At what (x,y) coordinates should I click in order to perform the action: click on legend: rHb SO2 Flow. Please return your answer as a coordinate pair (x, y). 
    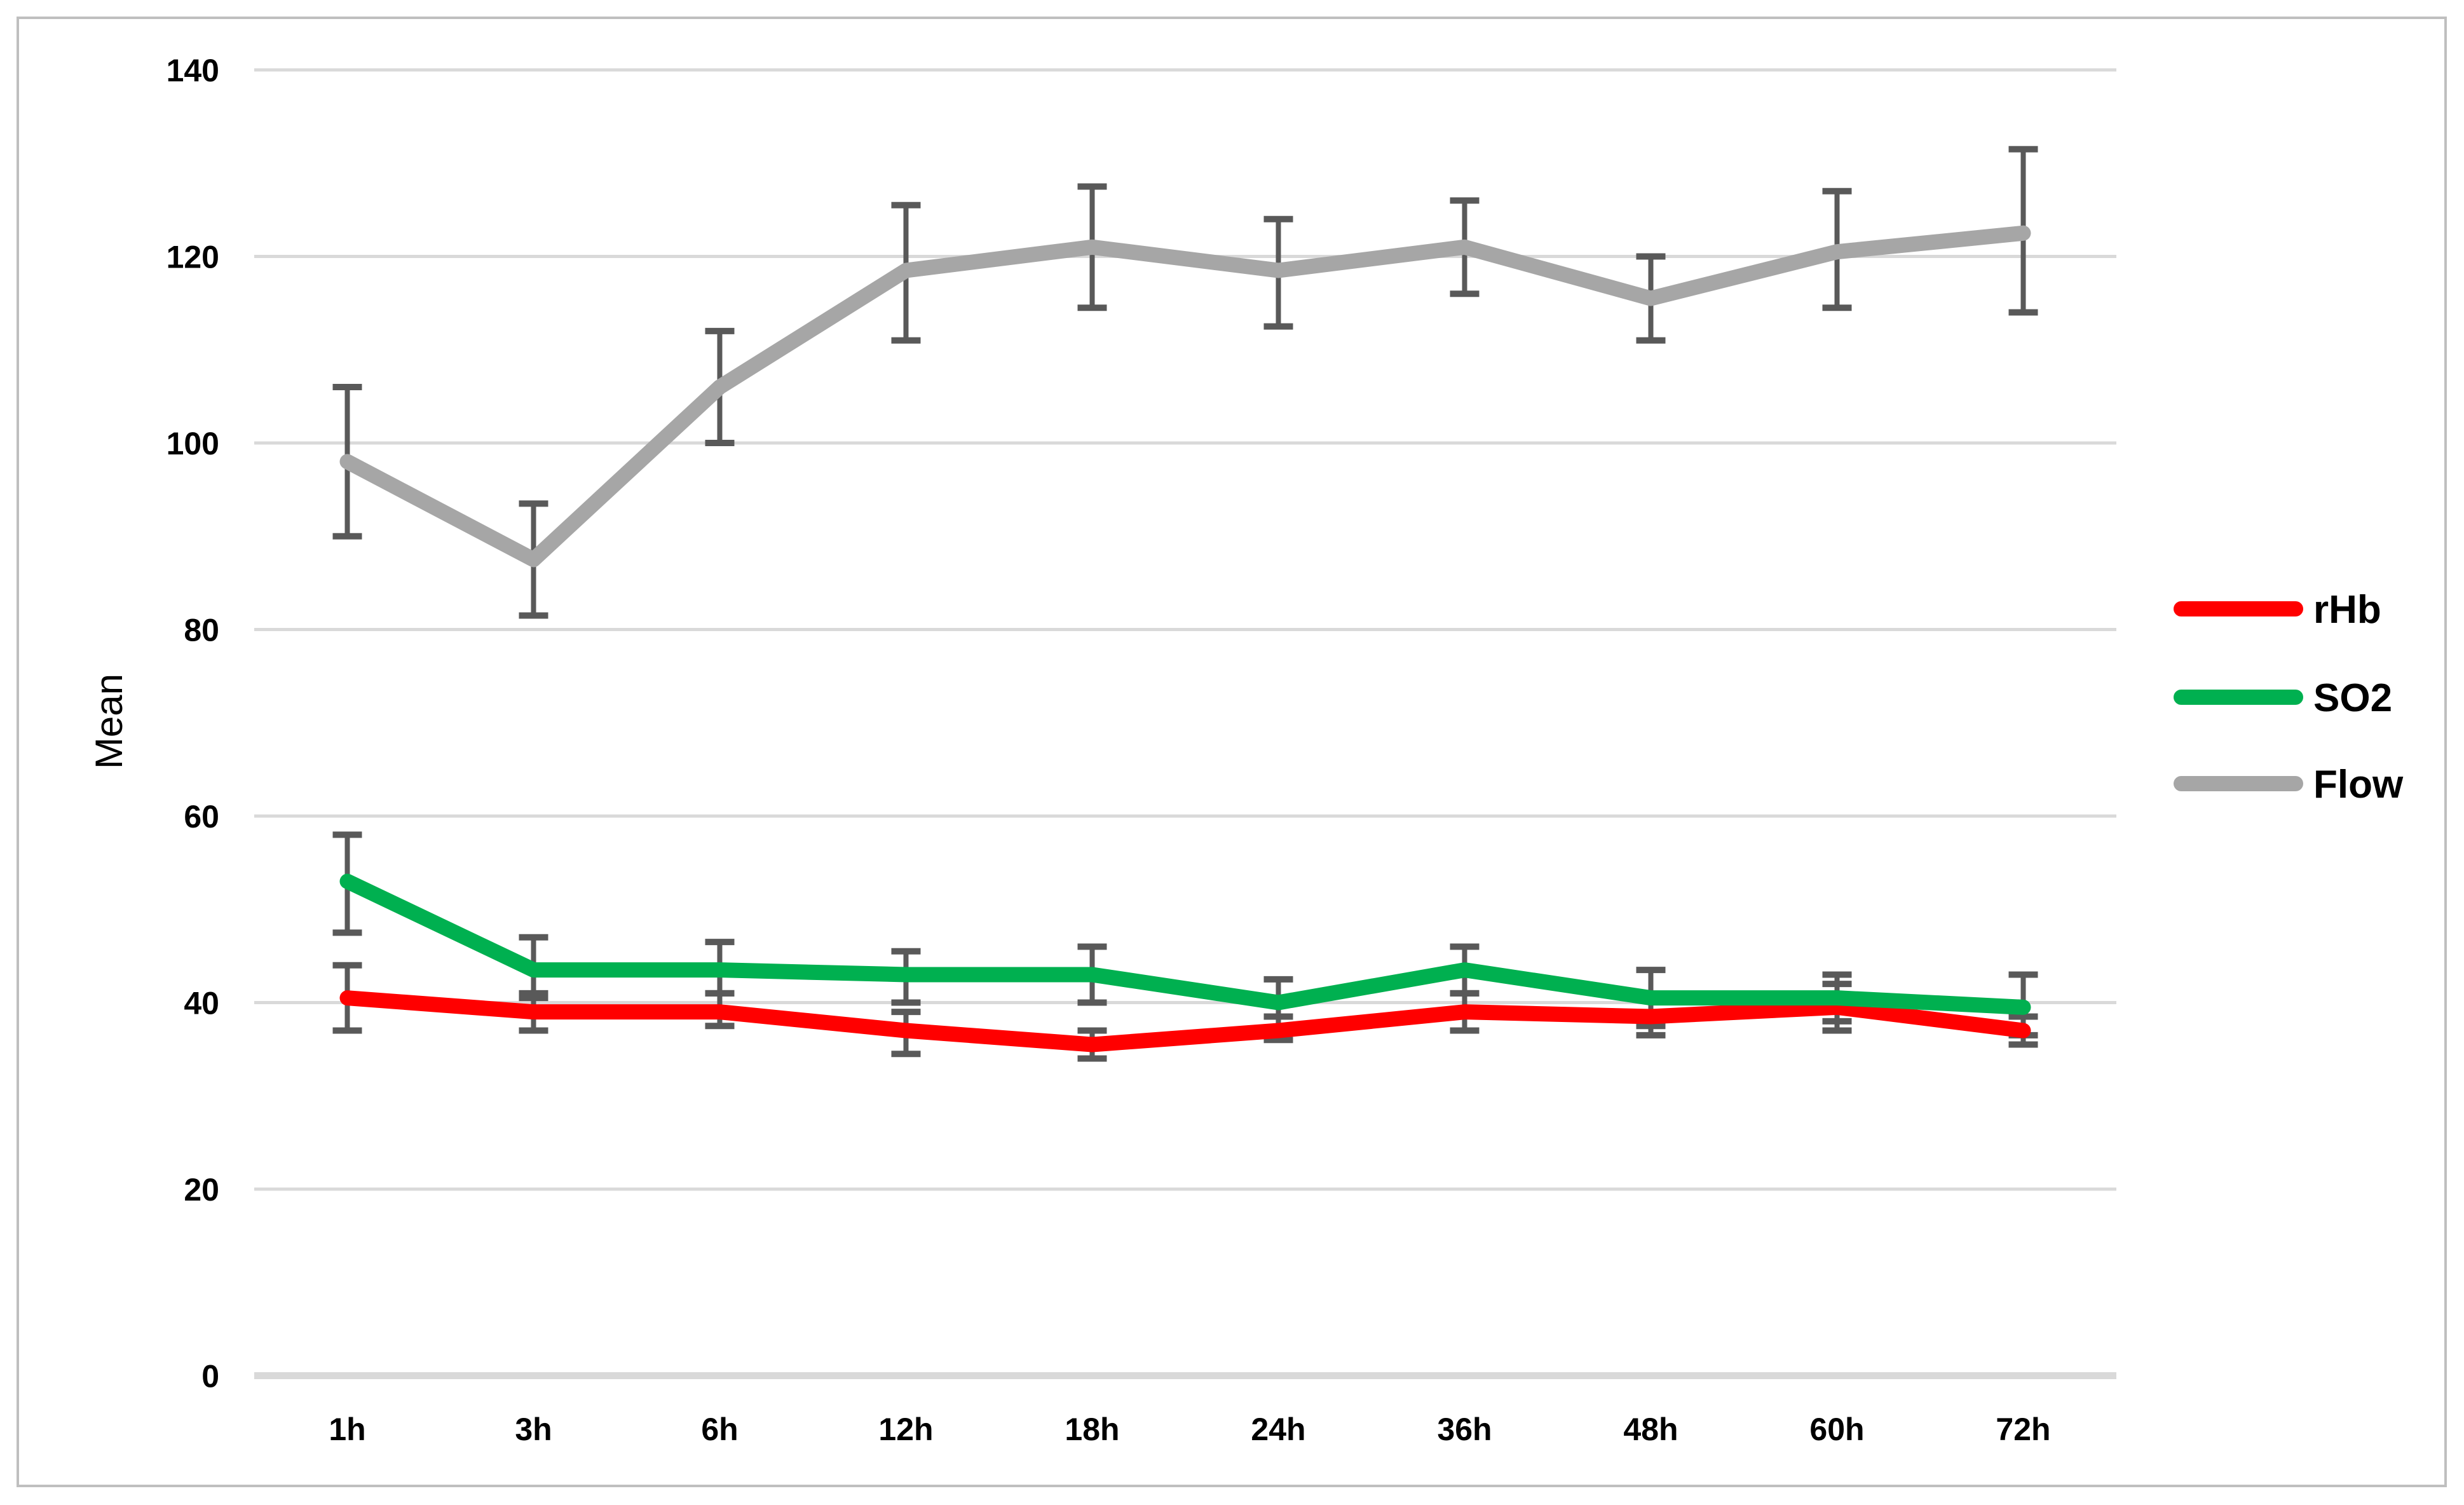
    Looking at the image, I should click on (2289, 697).